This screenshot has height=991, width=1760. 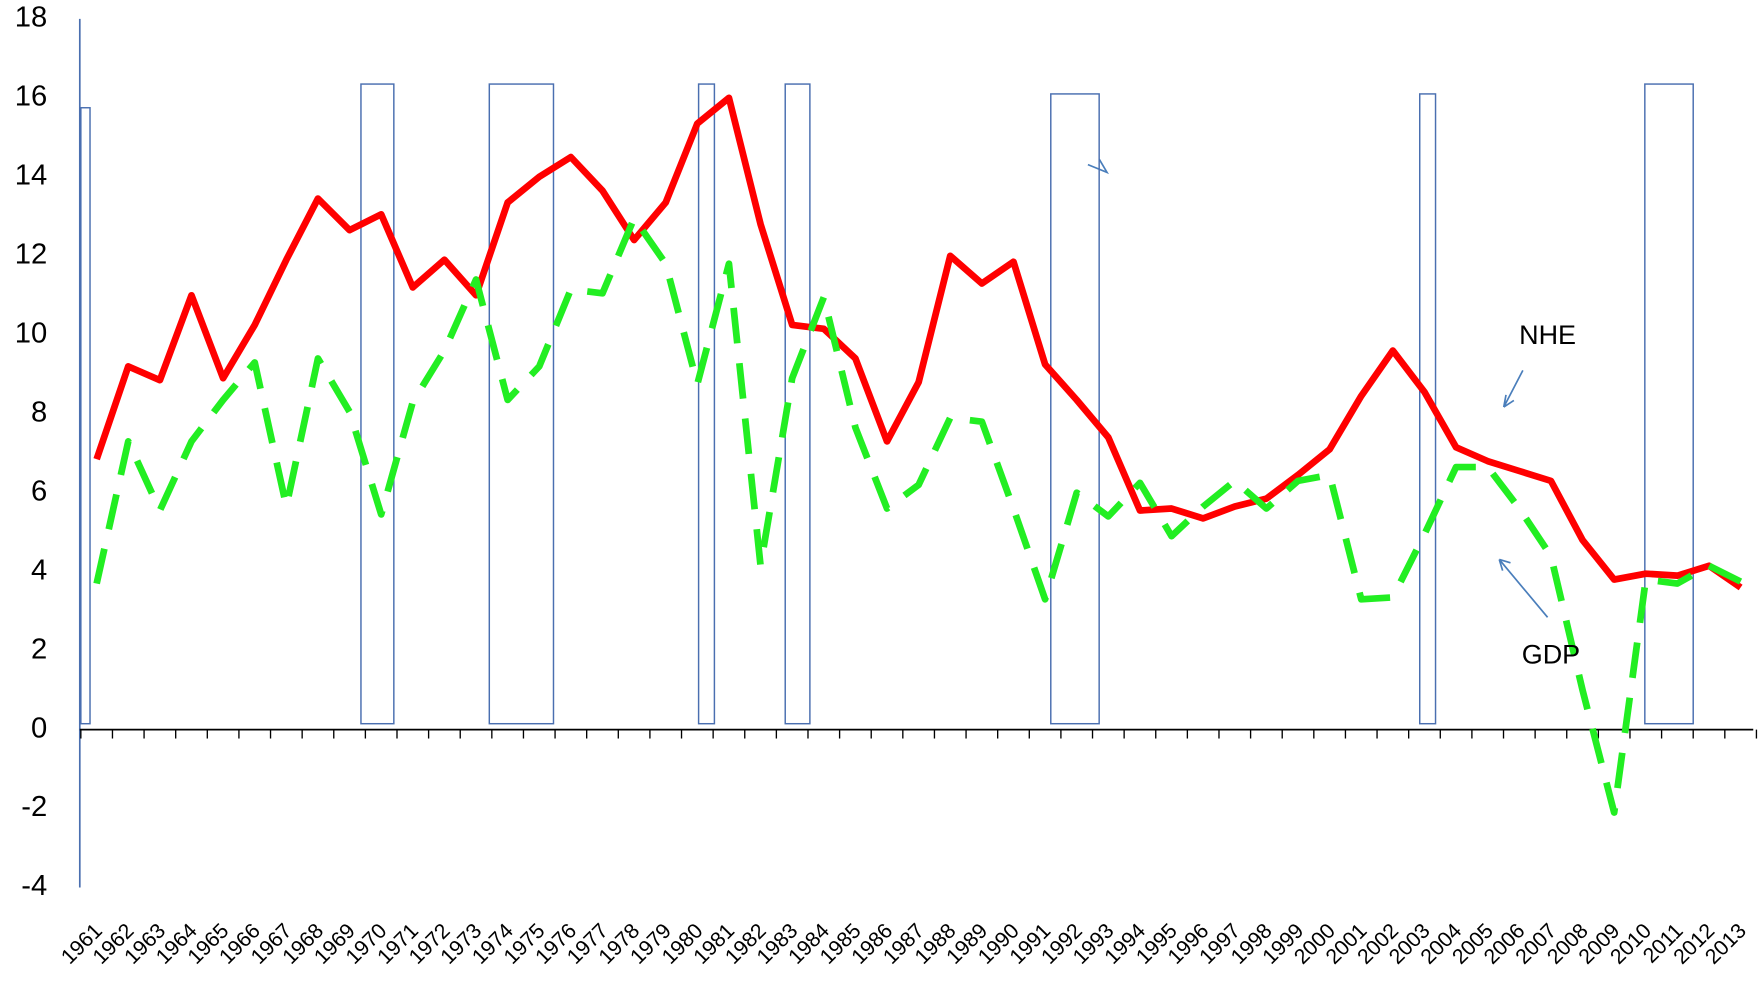 What do you see at coordinates (31, 334) in the screenshot?
I see `y-tick-label: 10` at bounding box center [31, 334].